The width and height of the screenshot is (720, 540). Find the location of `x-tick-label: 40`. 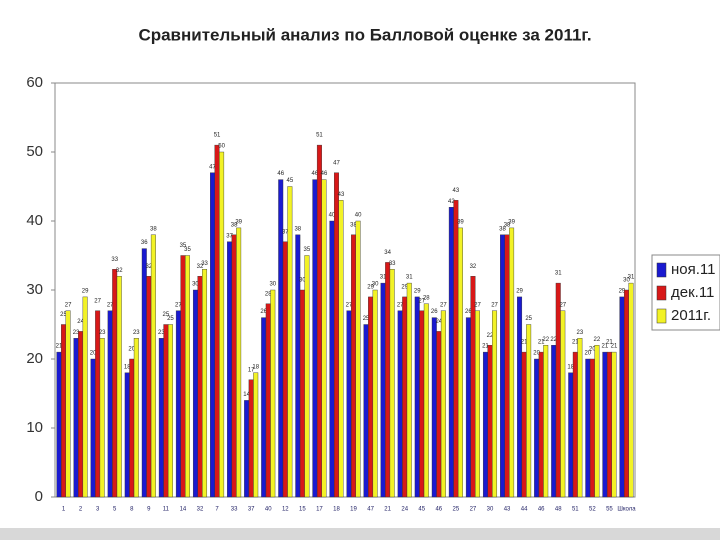

x-tick-label: 40 is located at coordinates (268, 510).